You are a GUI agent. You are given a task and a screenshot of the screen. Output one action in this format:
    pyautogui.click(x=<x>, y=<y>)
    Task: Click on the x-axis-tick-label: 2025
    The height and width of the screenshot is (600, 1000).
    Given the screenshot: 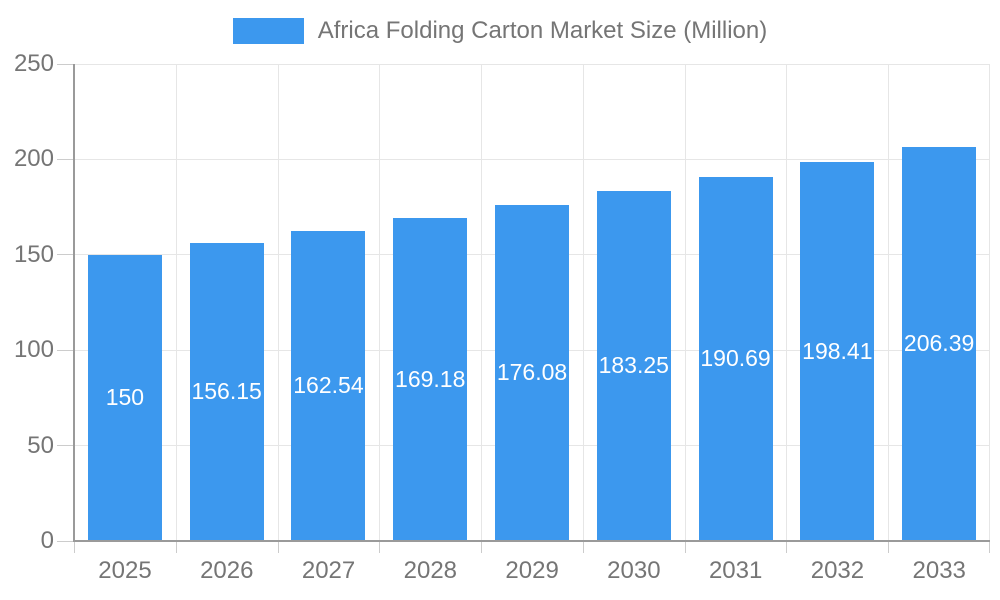 What is the action you would take?
    pyautogui.click(x=125, y=570)
    